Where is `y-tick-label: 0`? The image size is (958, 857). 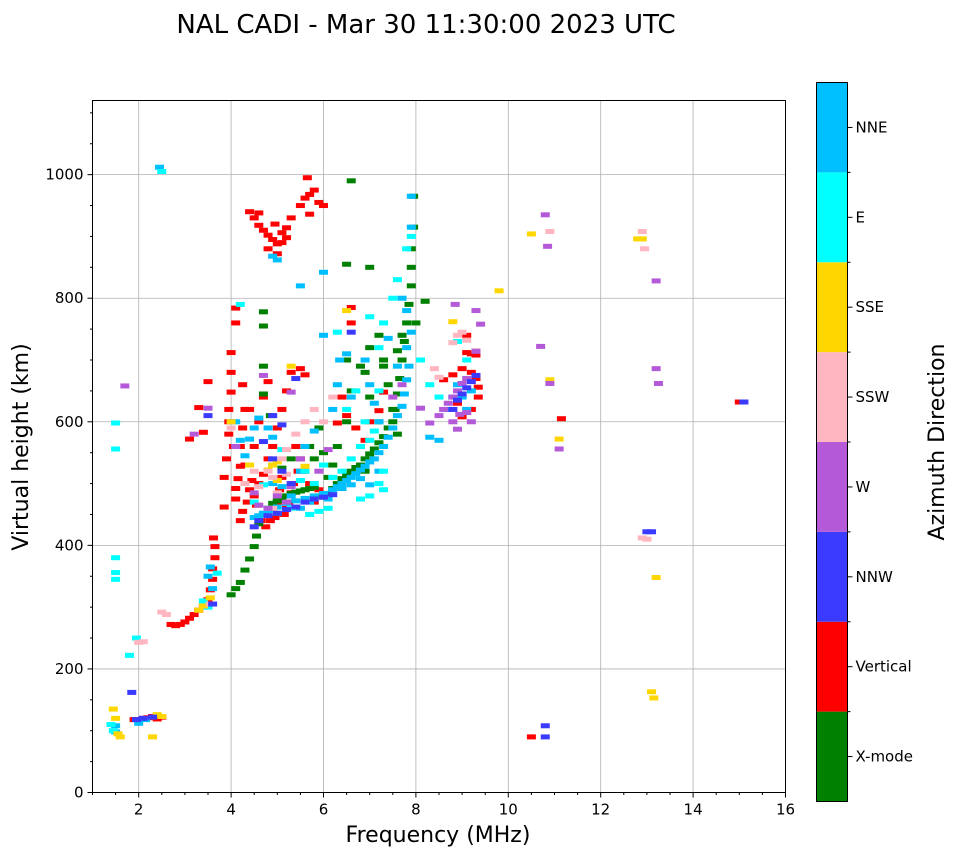 y-tick-label: 0 is located at coordinates (79, 793).